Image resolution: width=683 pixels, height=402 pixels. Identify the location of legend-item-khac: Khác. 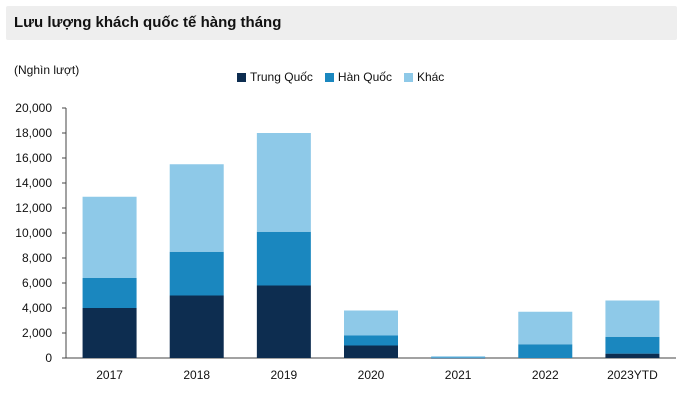
(424, 77).